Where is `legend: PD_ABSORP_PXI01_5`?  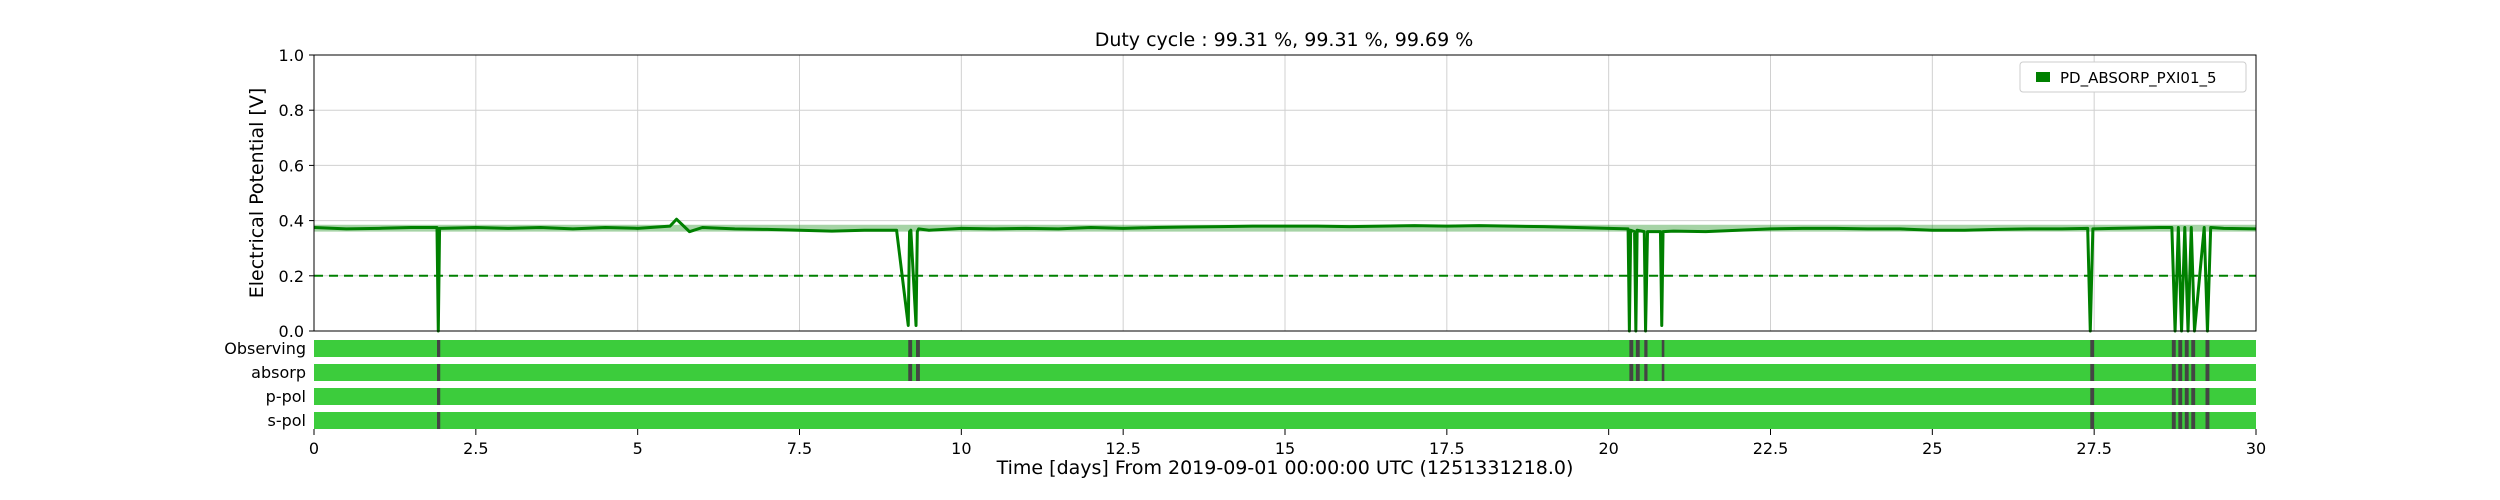 legend: PD_ABSORP_PXI01_5 is located at coordinates (2133, 77).